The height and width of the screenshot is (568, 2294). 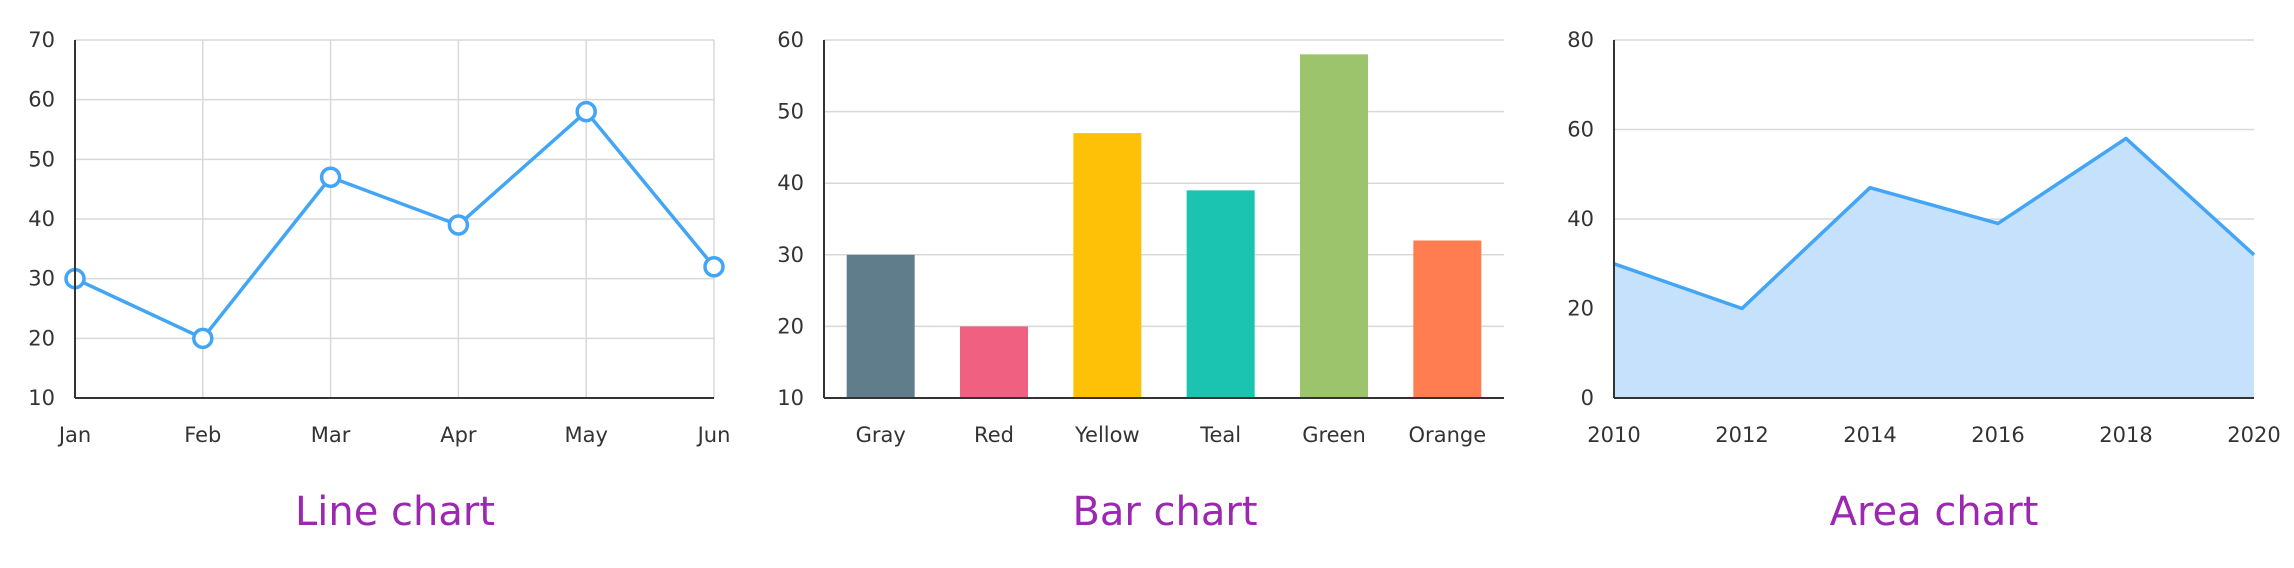 I want to click on bar-green, so click(x=1334, y=226).